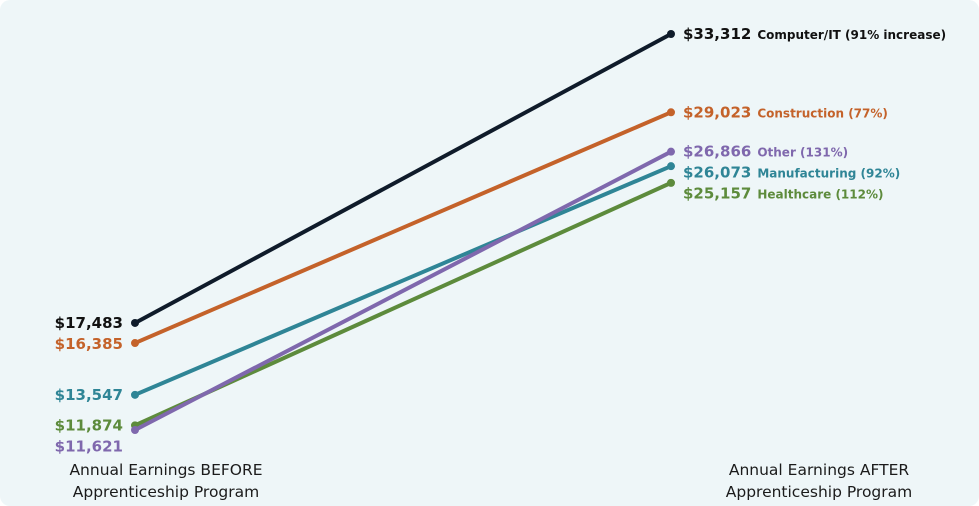 The height and width of the screenshot is (506, 979). Describe the element at coordinates (89, 446) in the screenshot. I see `before-value-other: $11,621` at that location.